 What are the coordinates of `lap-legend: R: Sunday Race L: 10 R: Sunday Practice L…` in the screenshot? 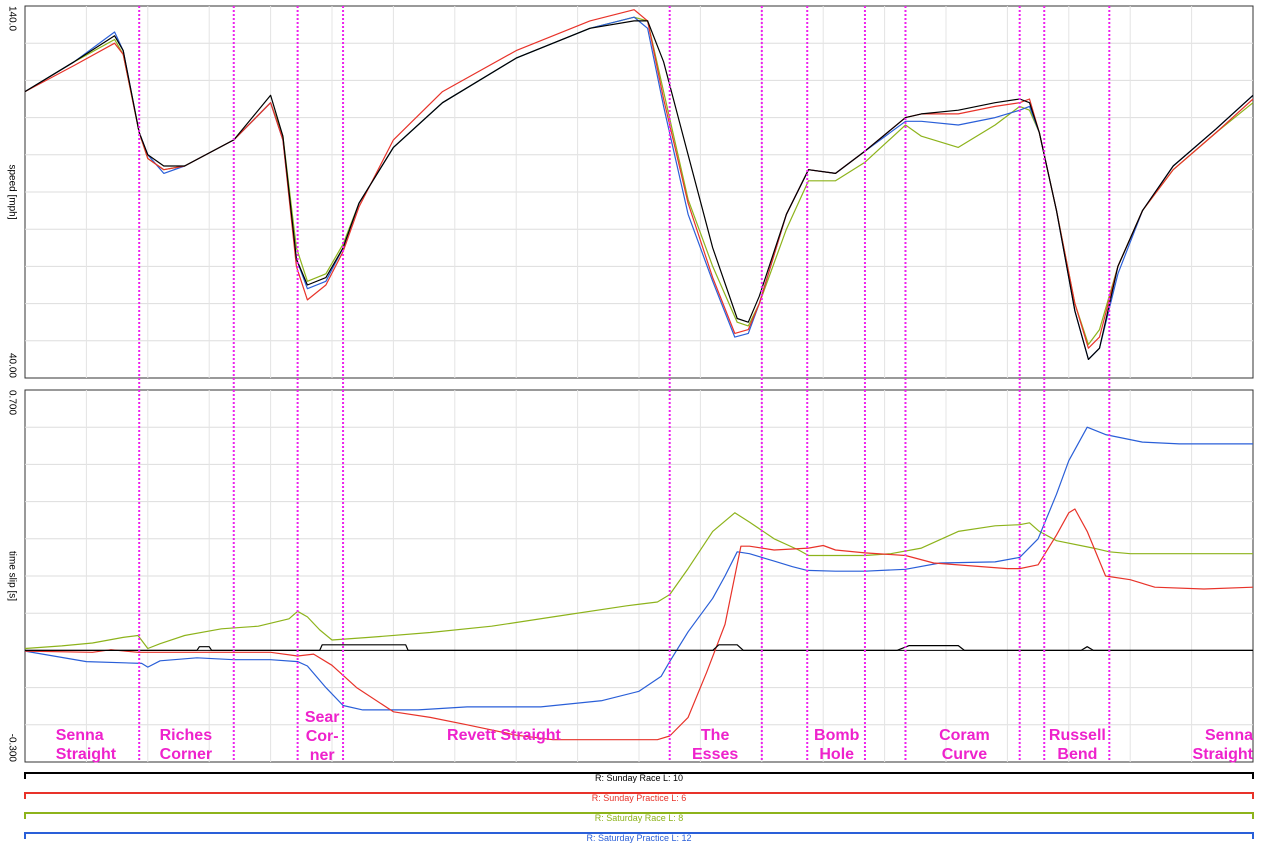 It's located at (639, 807).